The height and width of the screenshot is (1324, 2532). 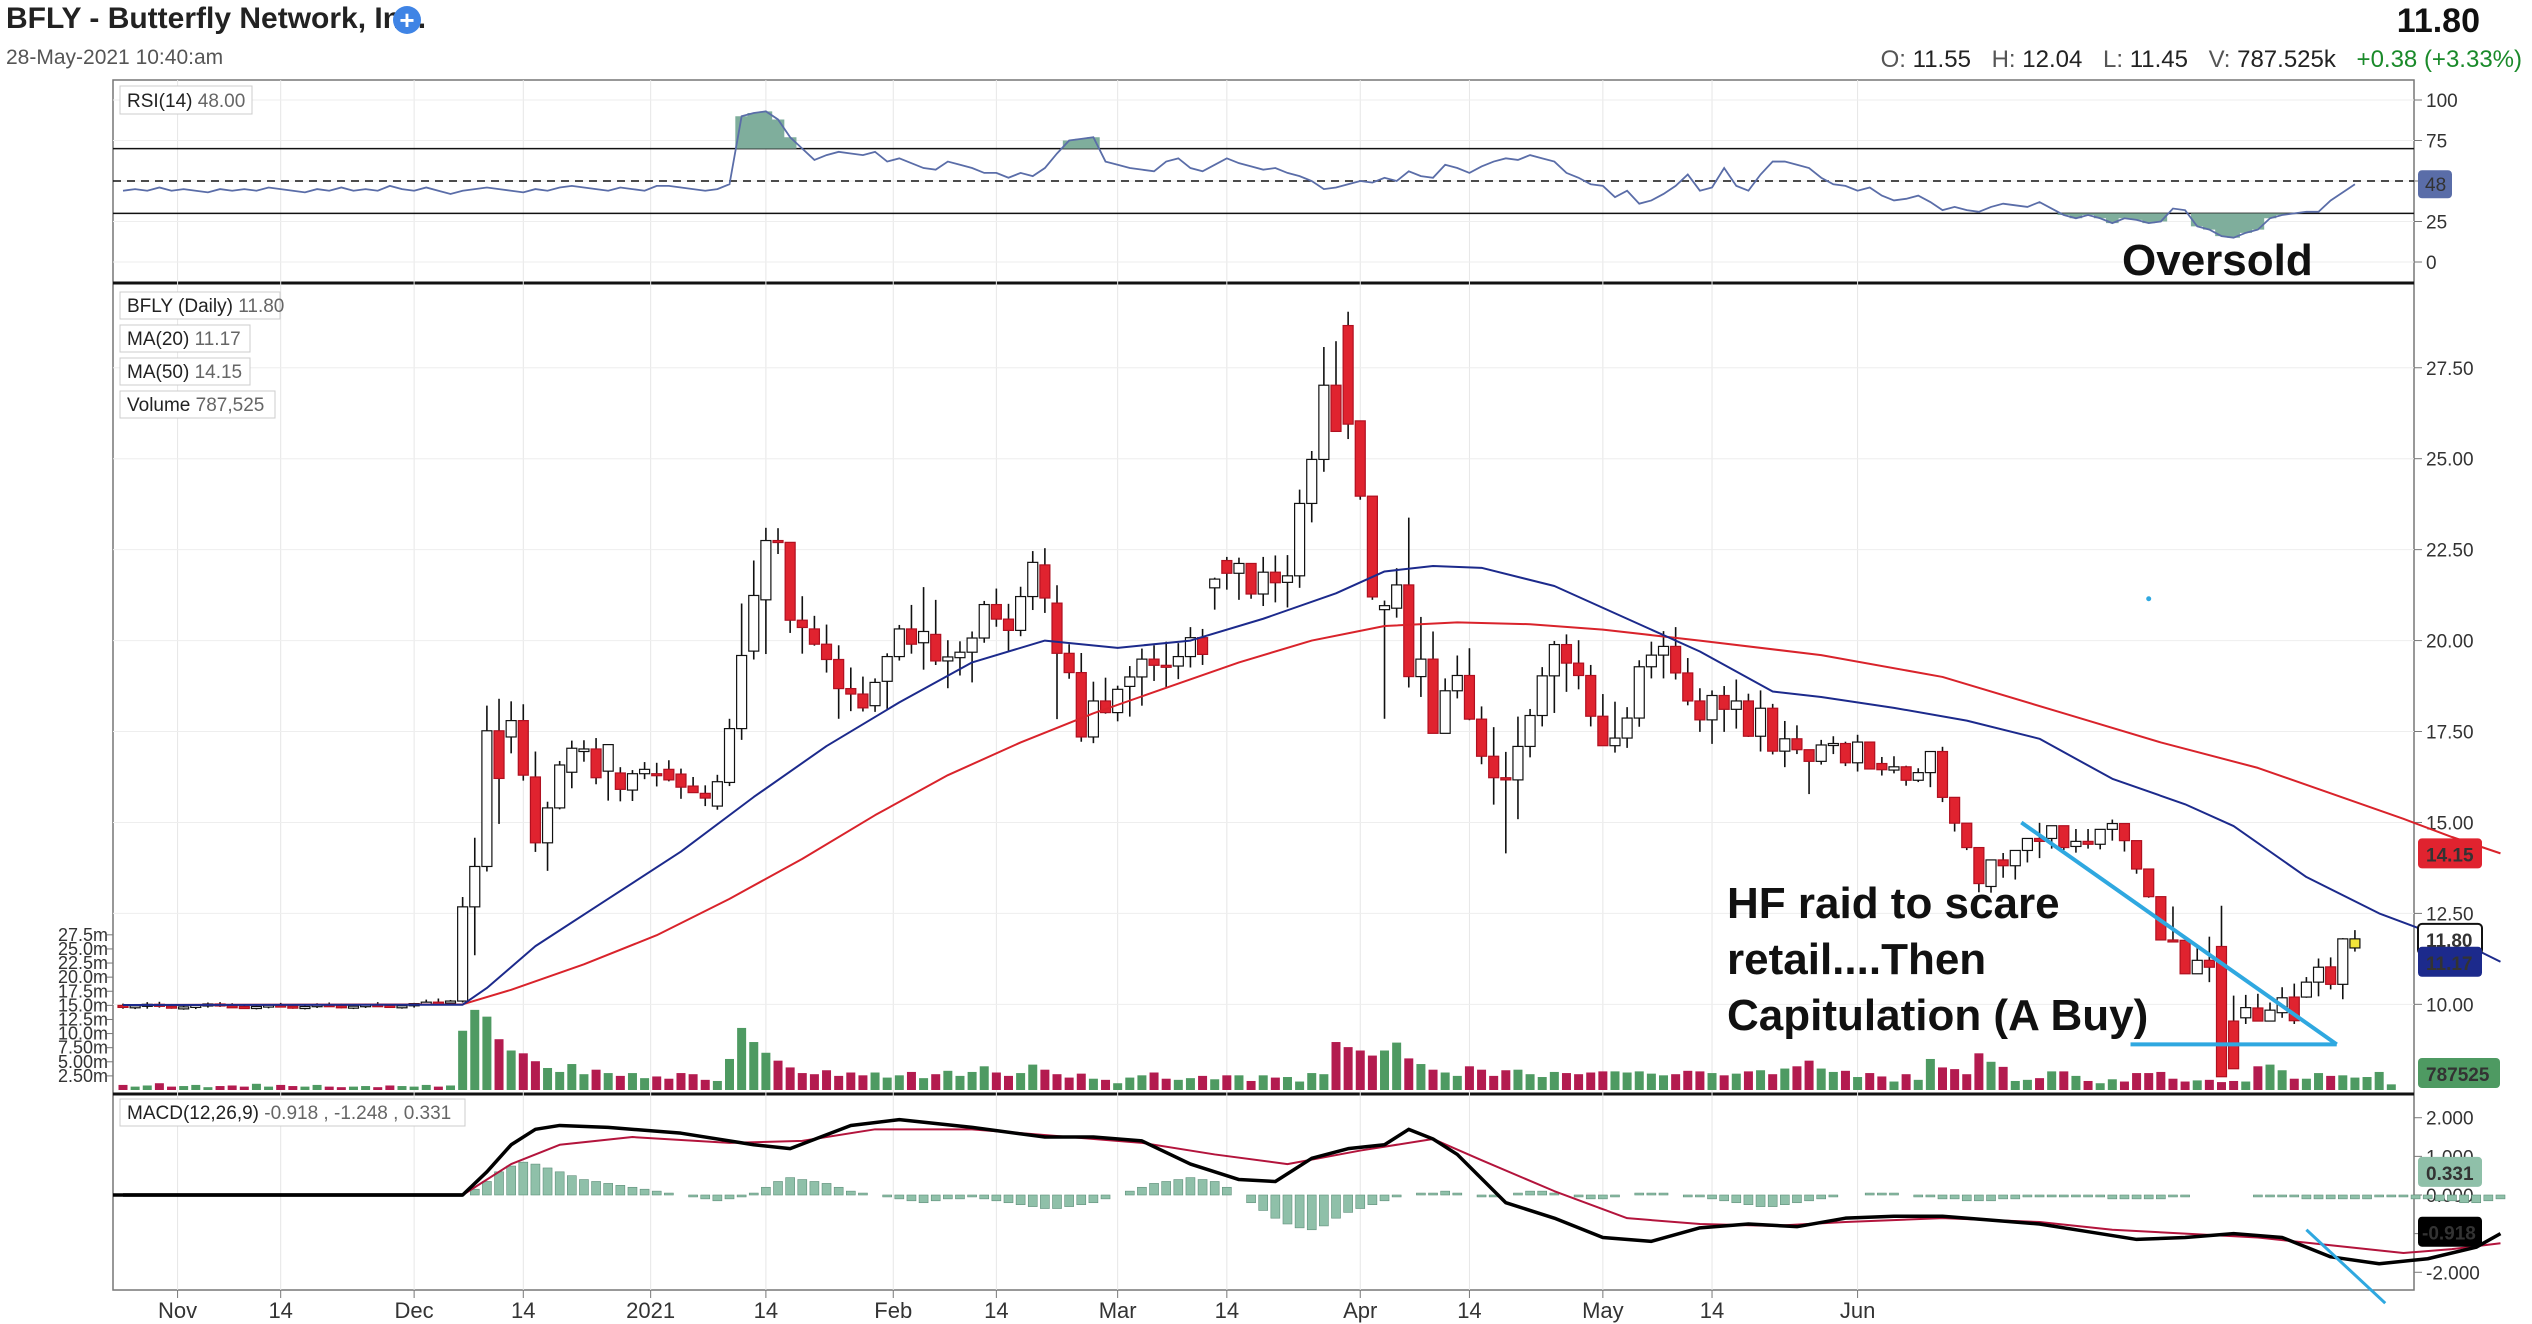 What do you see at coordinates (83, 1034) in the screenshot?
I see `volume-tick-label: 10.0m` at bounding box center [83, 1034].